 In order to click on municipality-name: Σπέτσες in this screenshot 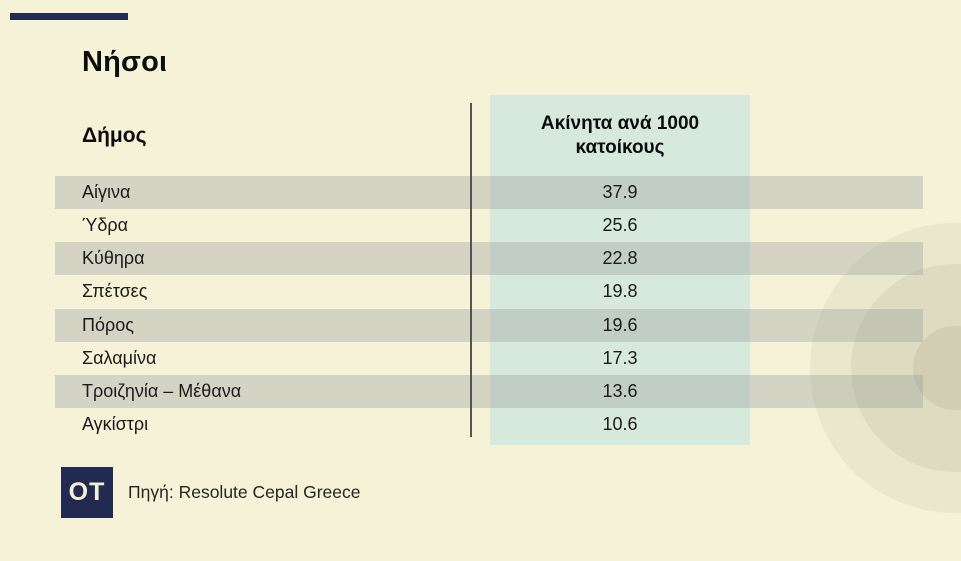, I will do `click(115, 291)`.